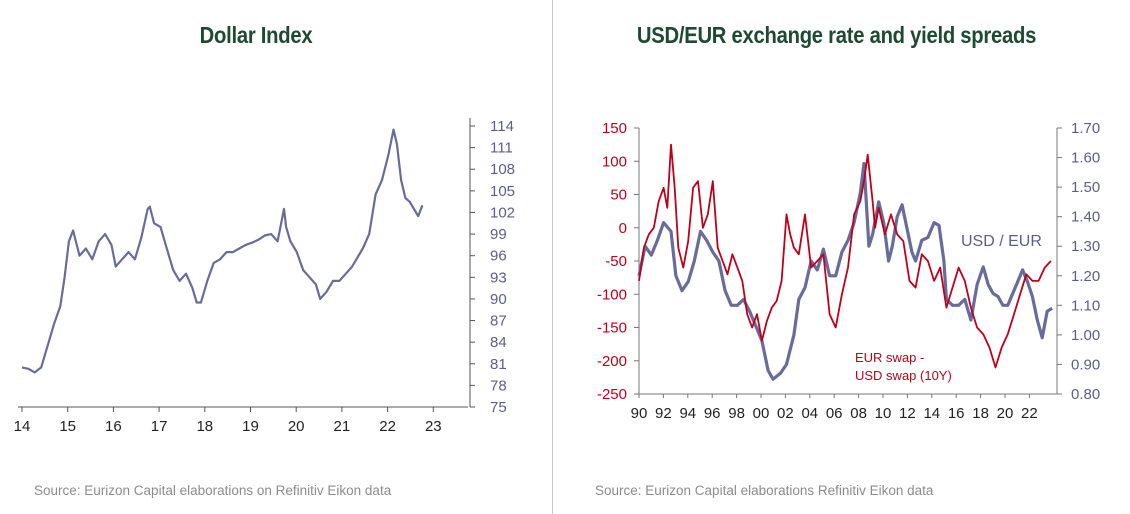 The image size is (1130, 514). Describe the element at coordinates (612, 361) in the screenshot. I see `left-y-tick-label: -200` at that location.